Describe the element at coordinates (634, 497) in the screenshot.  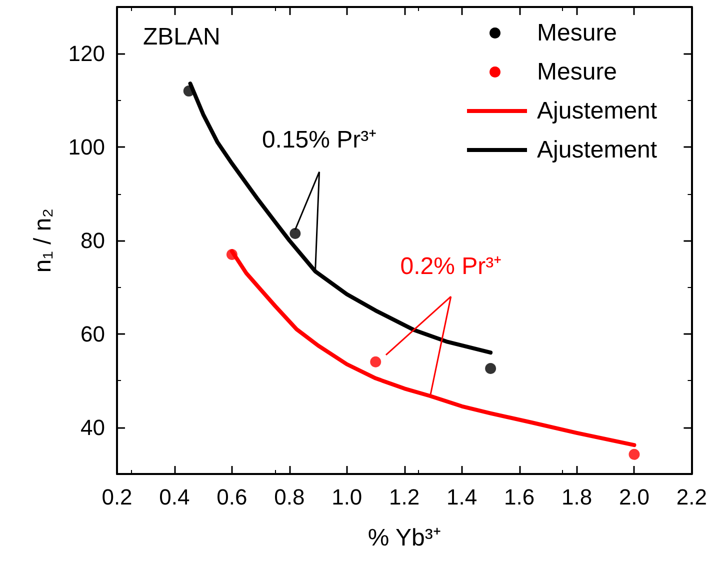
I see `x-tick-label: 2.0` at that location.